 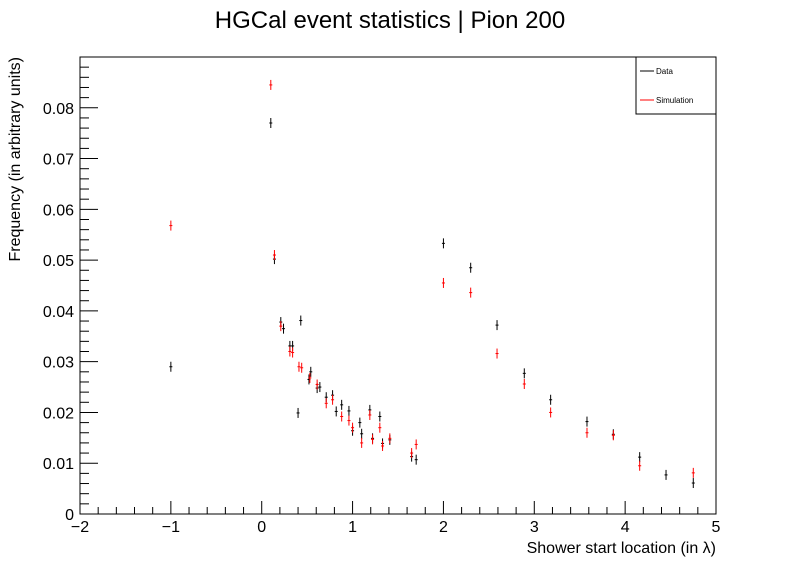 I want to click on y-tick-label: 0.06, so click(x=58, y=210).